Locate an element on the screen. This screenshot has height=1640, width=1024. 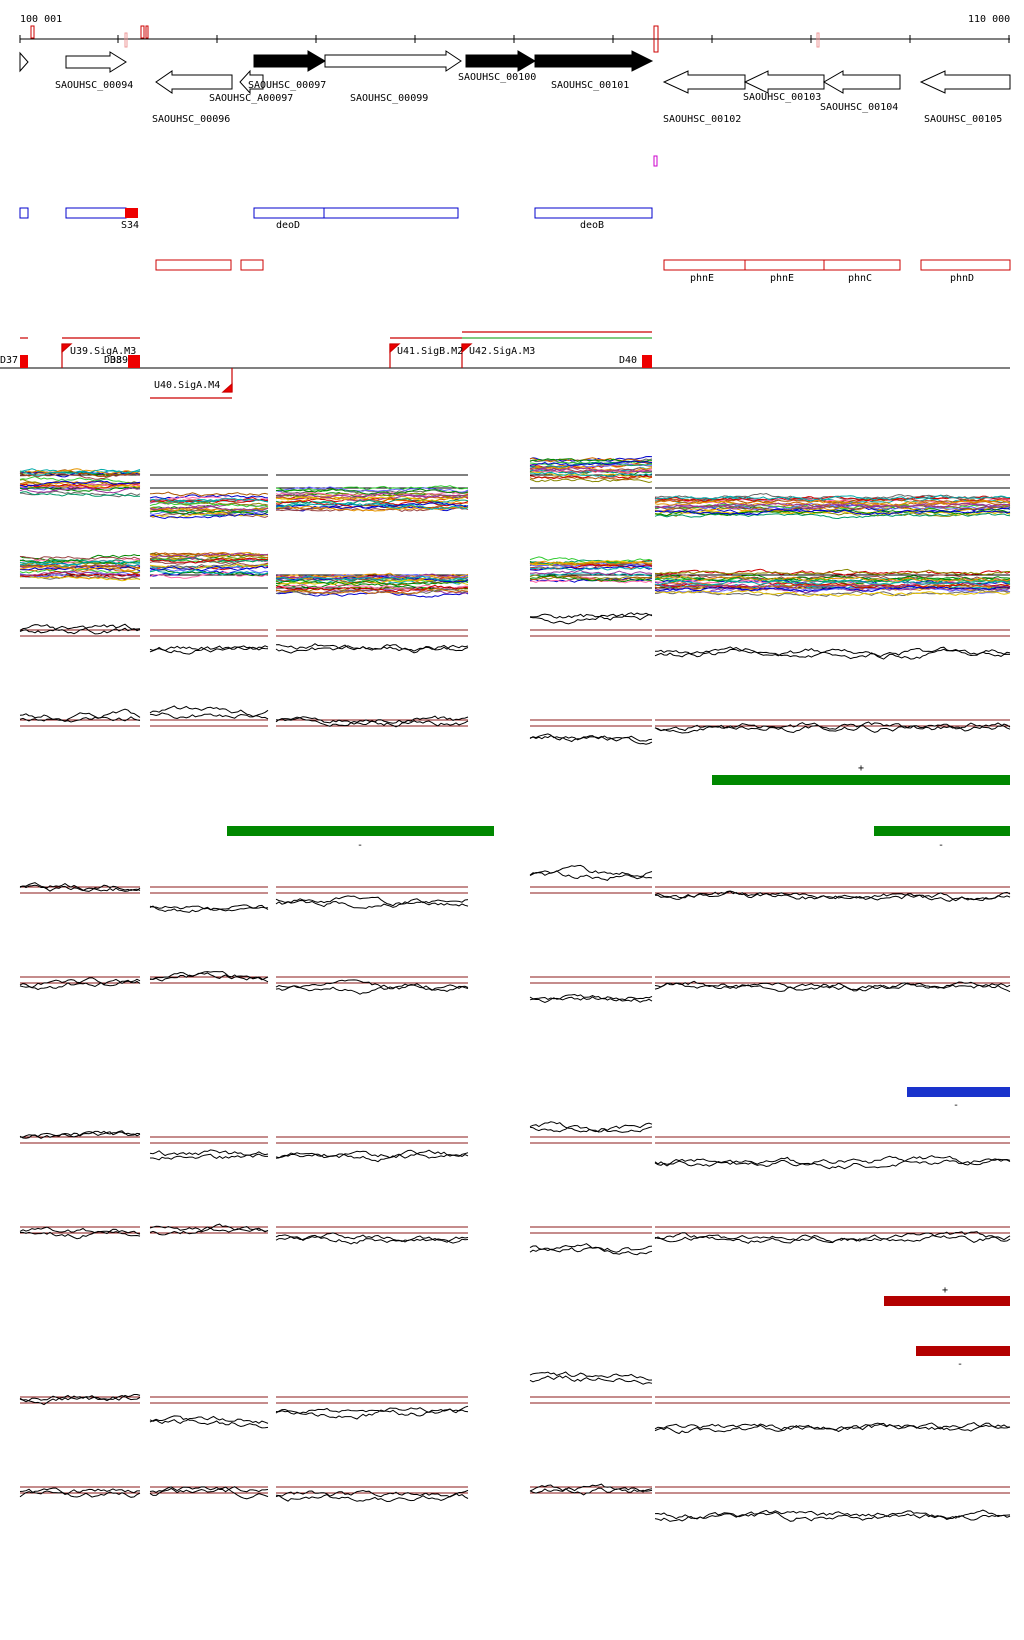
promoter-label: U41.SigB.M2 is located at coordinates (430, 351).